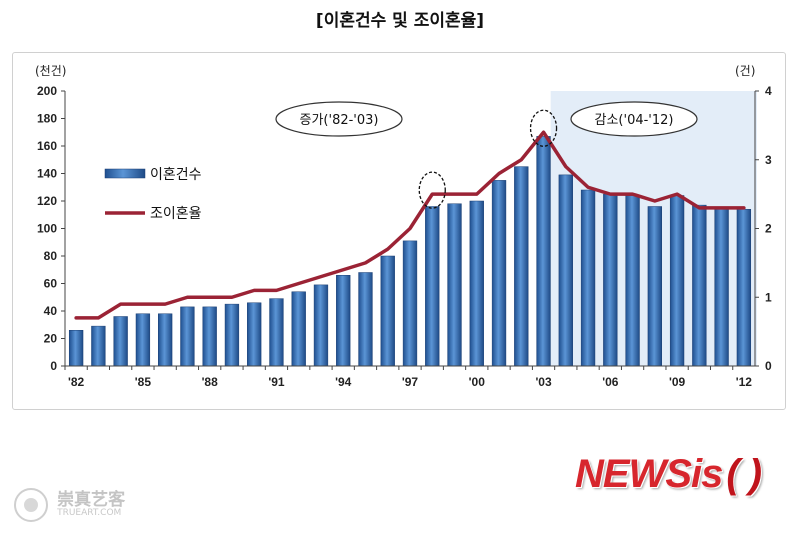 Image resolution: width=800 pixels, height=536 pixels. I want to click on increase-label-ellipse, so click(339, 119).